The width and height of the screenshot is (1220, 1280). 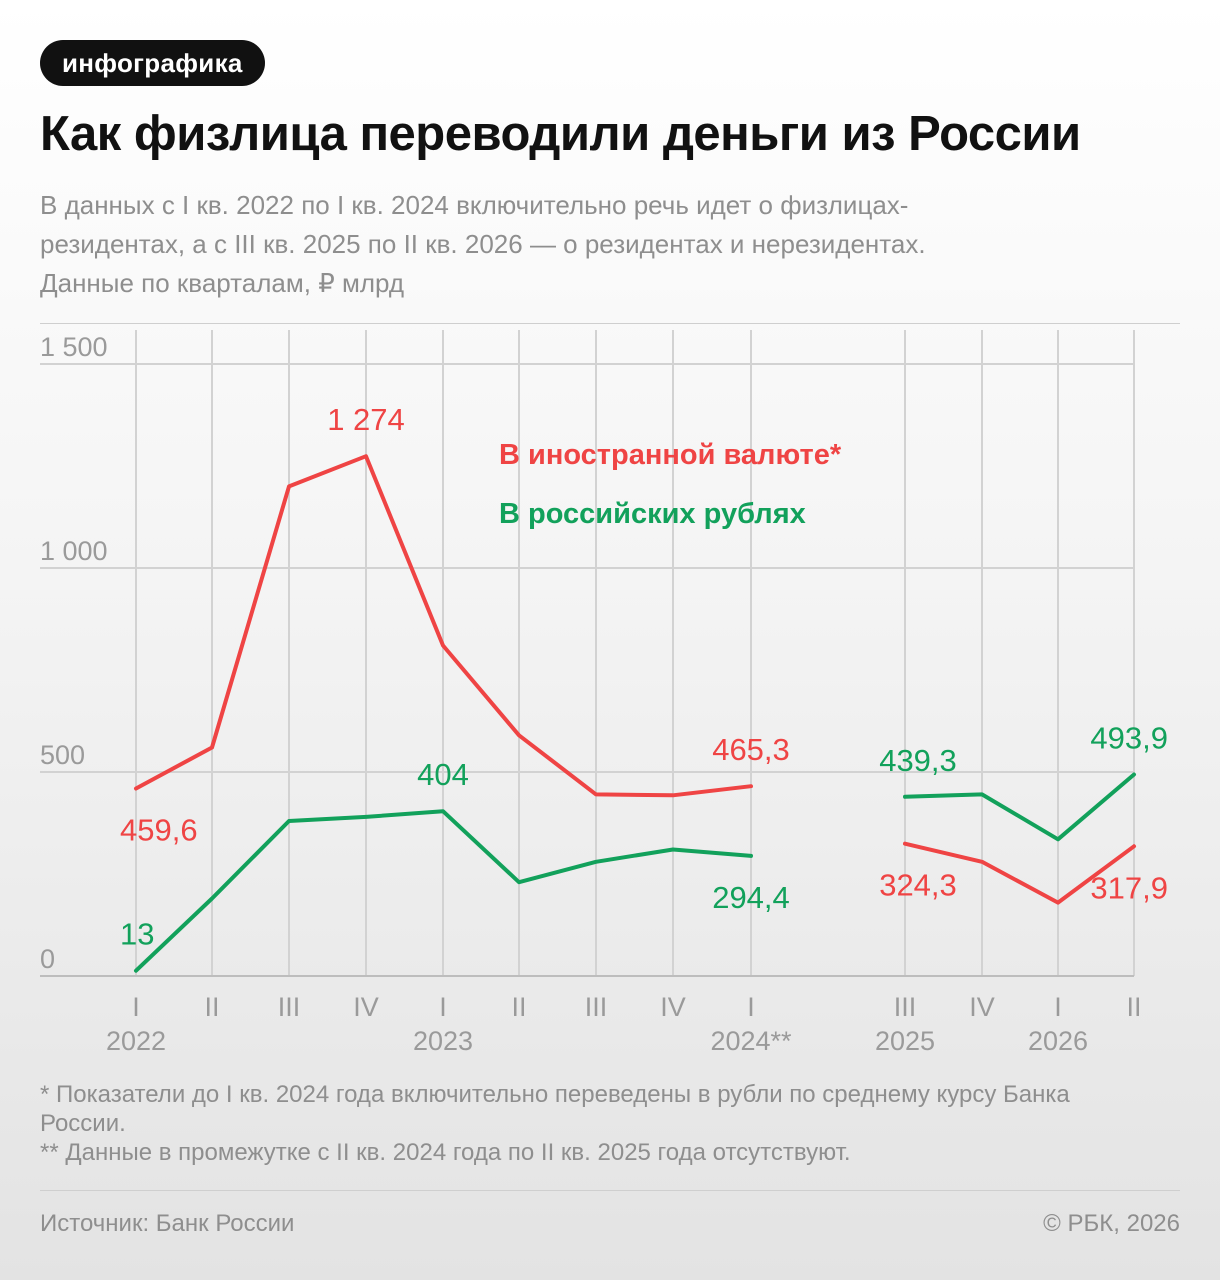 What do you see at coordinates (152, 63) in the screenshot?
I see `infographic-badge: инфографика` at bounding box center [152, 63].